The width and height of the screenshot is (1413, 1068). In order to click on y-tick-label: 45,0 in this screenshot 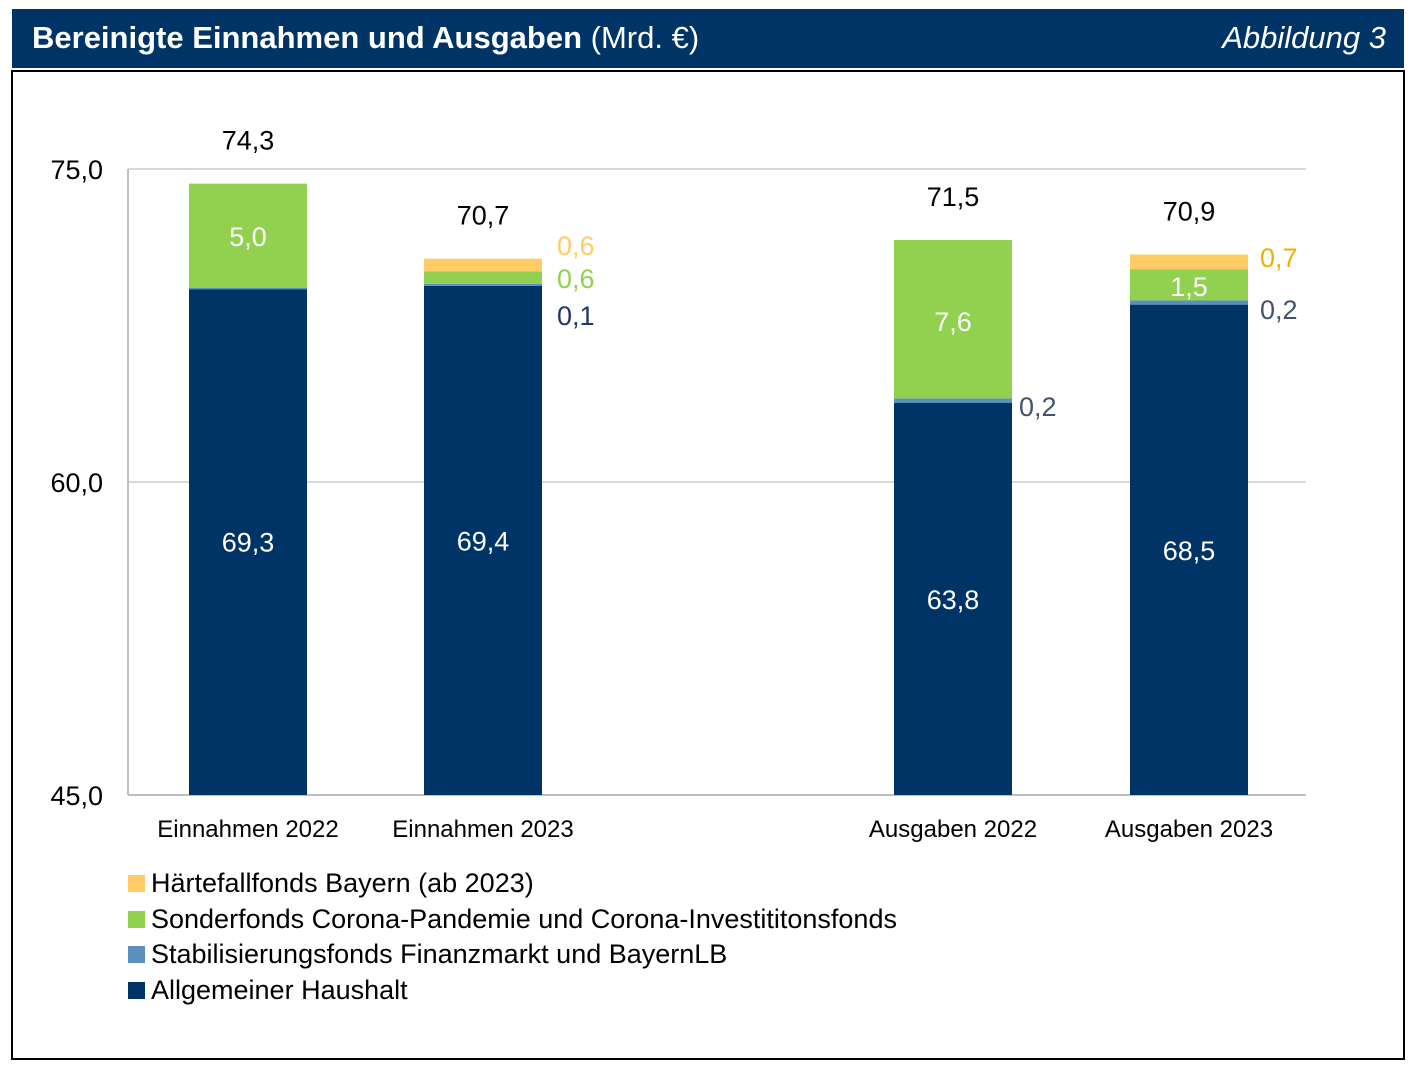, I will do `click(76, 796)`.